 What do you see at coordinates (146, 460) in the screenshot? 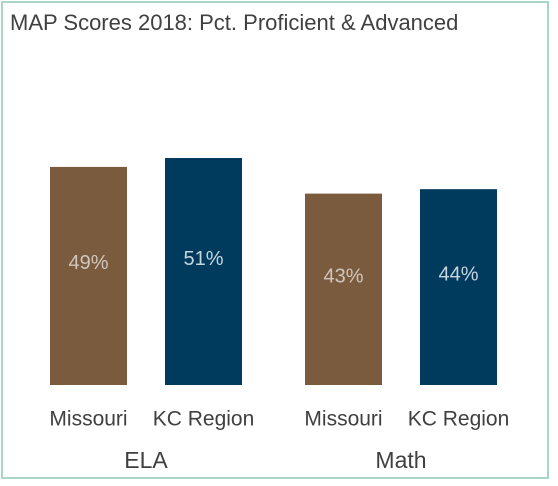
I see `category-label: ELA` at bounding box center [146, 460].